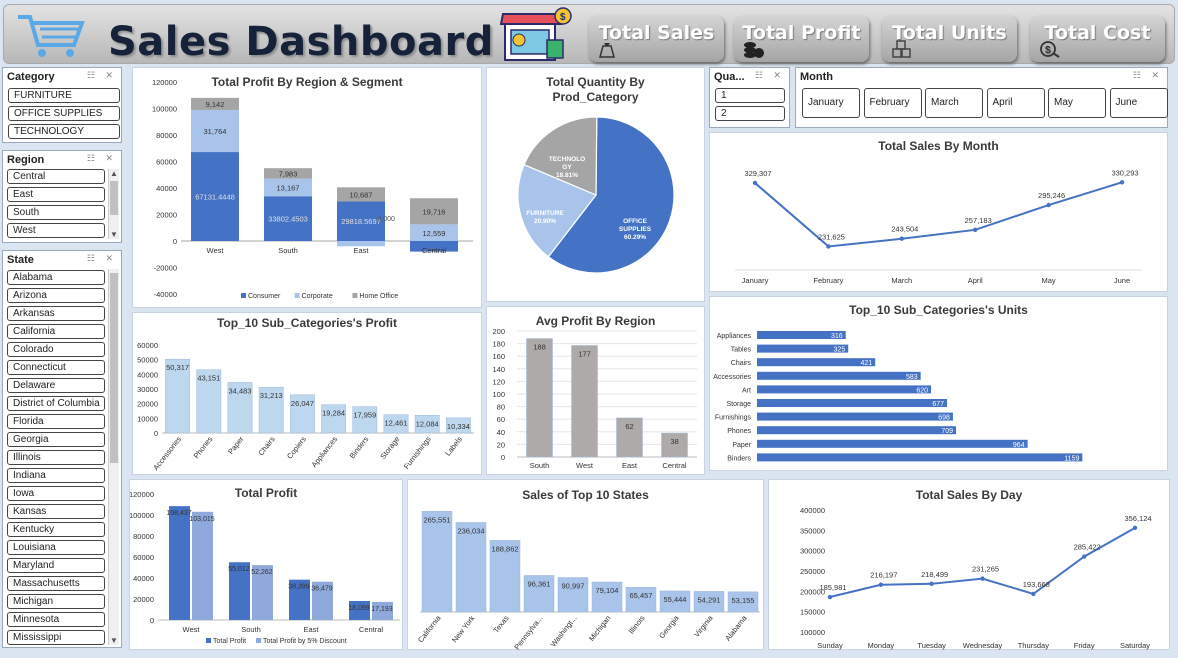  What do you see at coordinates (114, 173) in the screenshot?
I see `scroll-up-icon: ▲` at bounding box center [114, 173].